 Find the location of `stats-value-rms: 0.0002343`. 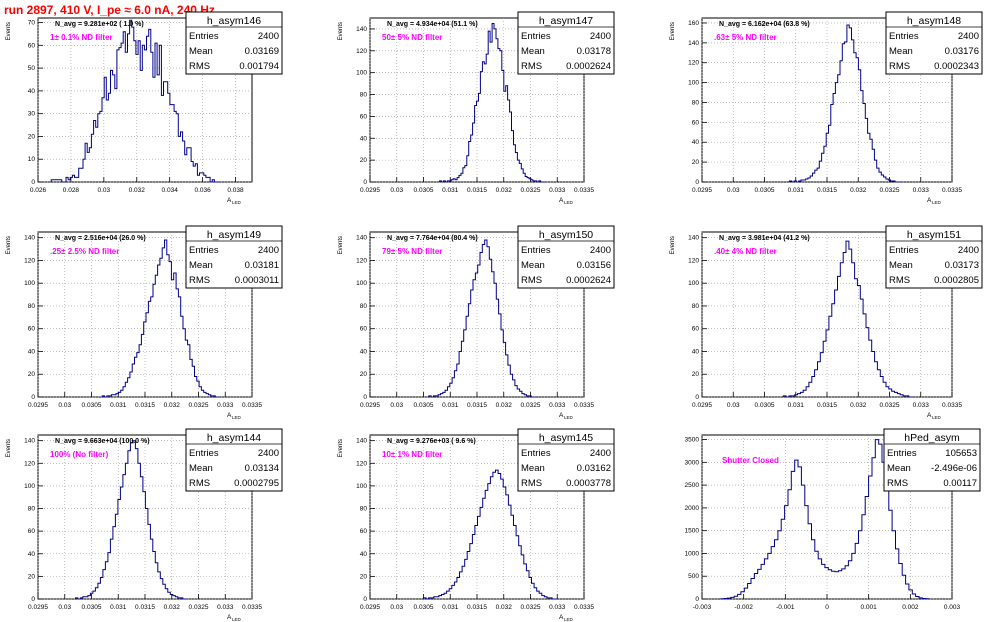

stats-value-rms: 0.0002343 is located at coordinates (956, 66).